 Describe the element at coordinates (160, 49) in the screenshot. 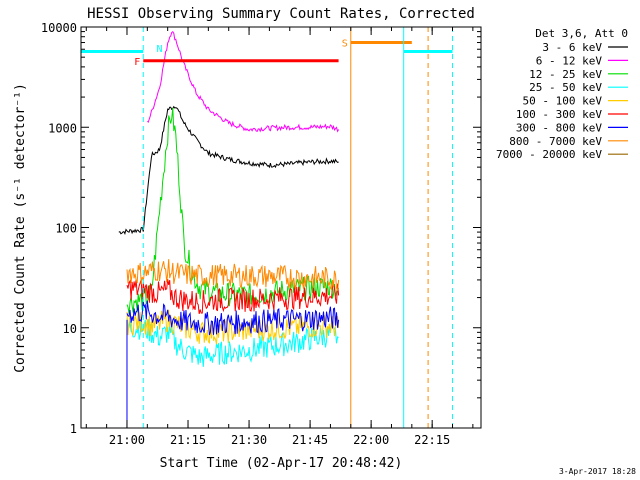

I see `flag-label-2: N` at that location.